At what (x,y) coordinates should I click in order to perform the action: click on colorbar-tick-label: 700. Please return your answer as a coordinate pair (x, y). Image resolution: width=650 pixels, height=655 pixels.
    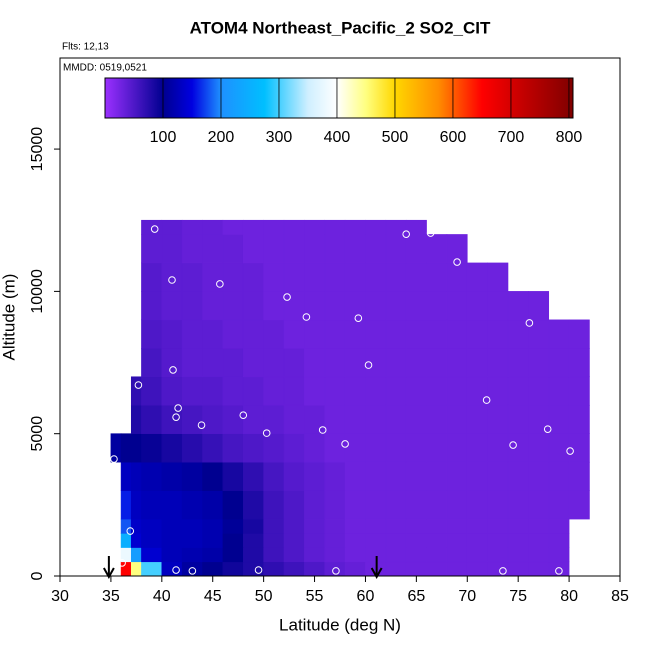
    Looking at the image, I should click on (511, 137).